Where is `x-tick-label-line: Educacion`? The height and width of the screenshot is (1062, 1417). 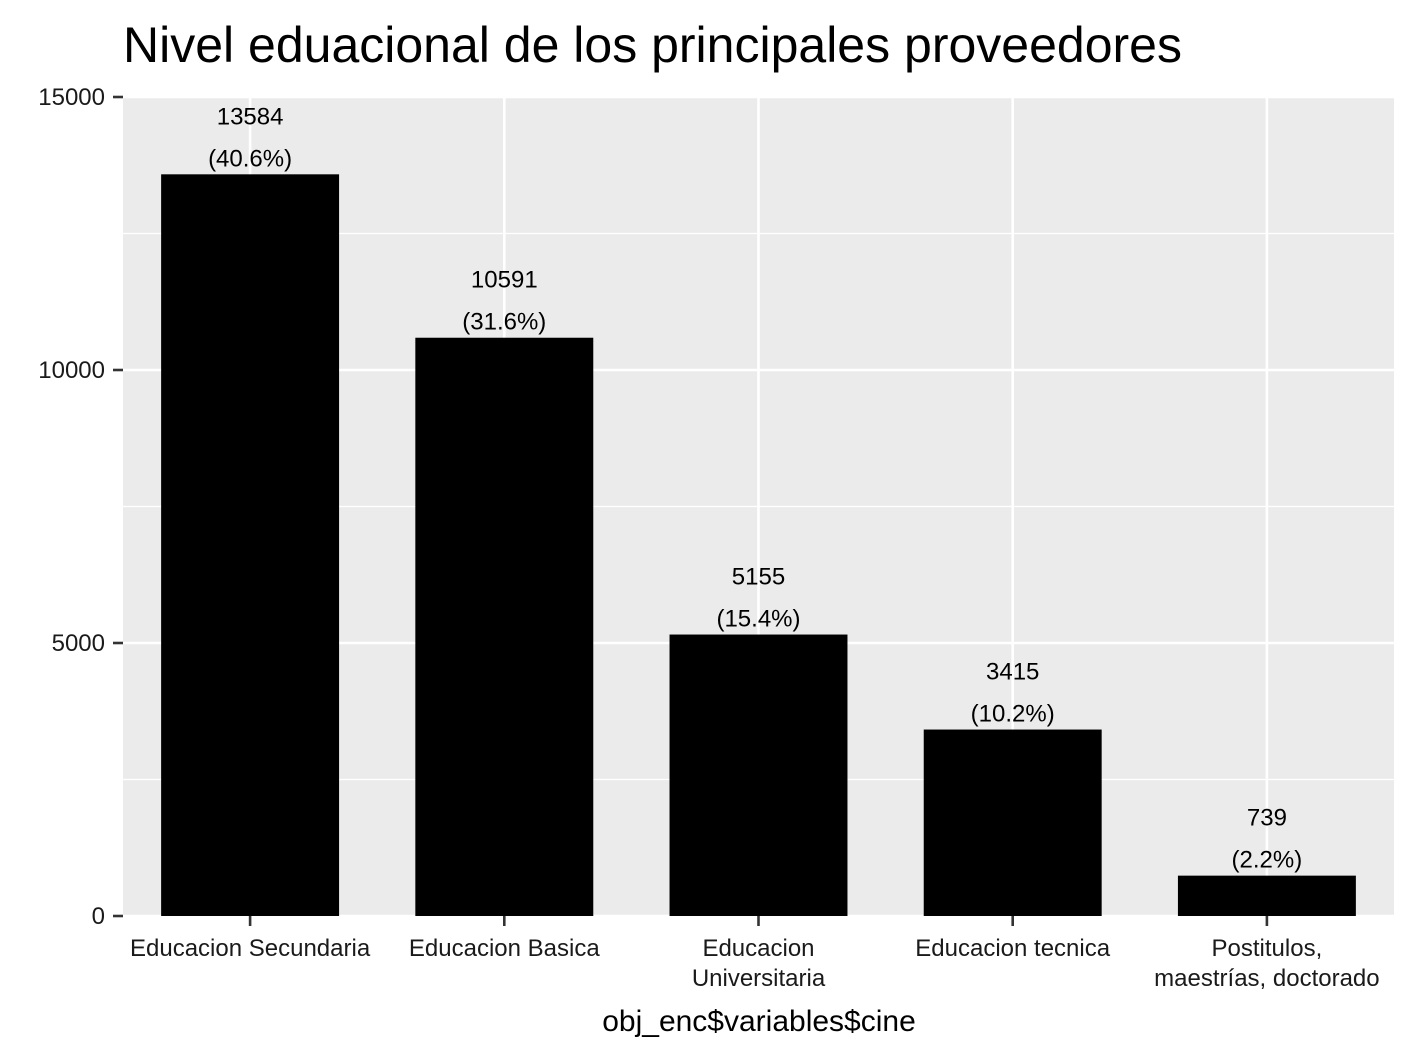
x-tick-label-line: Educacion is located at coordinates (758, 948).